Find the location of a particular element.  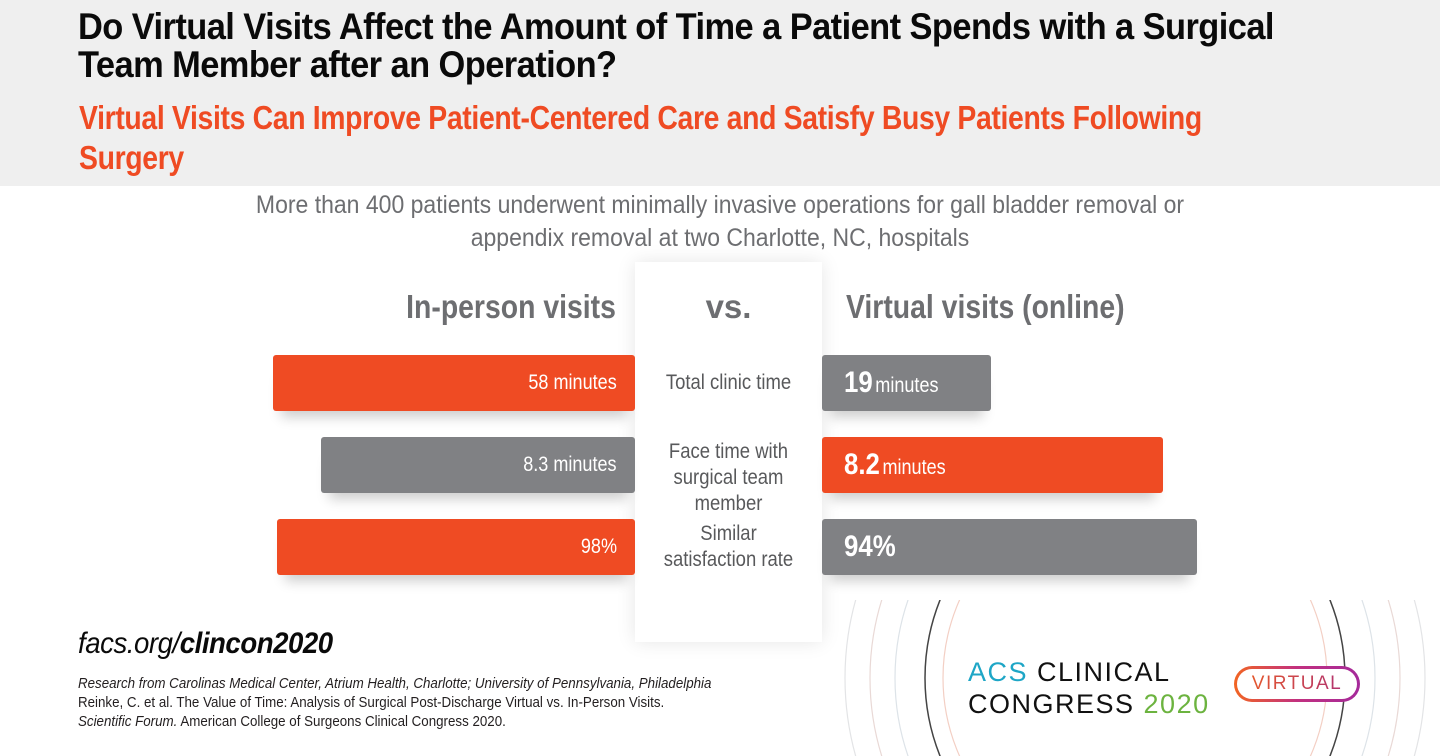

bar-value-label: 98% is located at coordinates (598, 546).